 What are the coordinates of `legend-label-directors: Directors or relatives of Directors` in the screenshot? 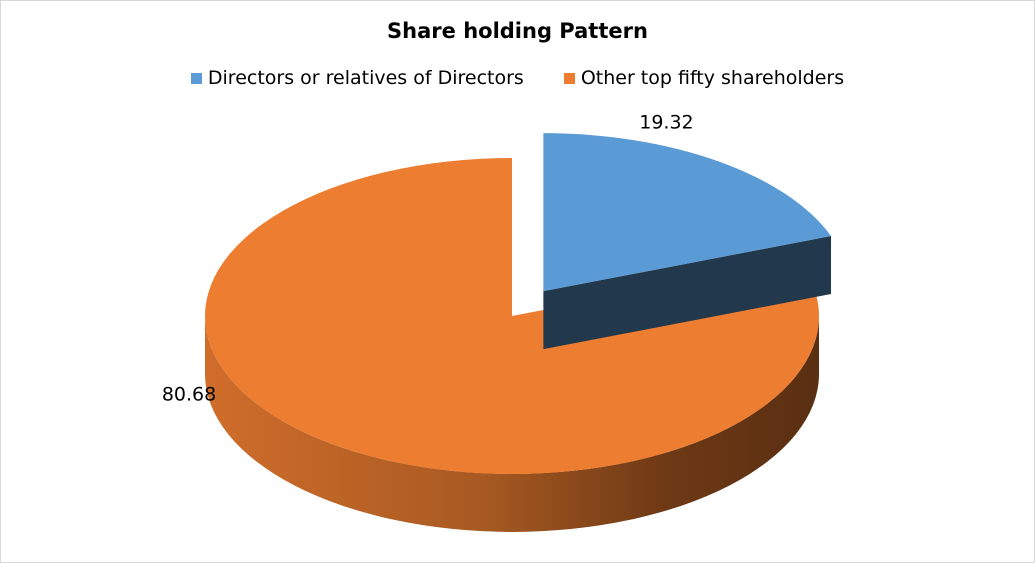 It's located at (365, 78).